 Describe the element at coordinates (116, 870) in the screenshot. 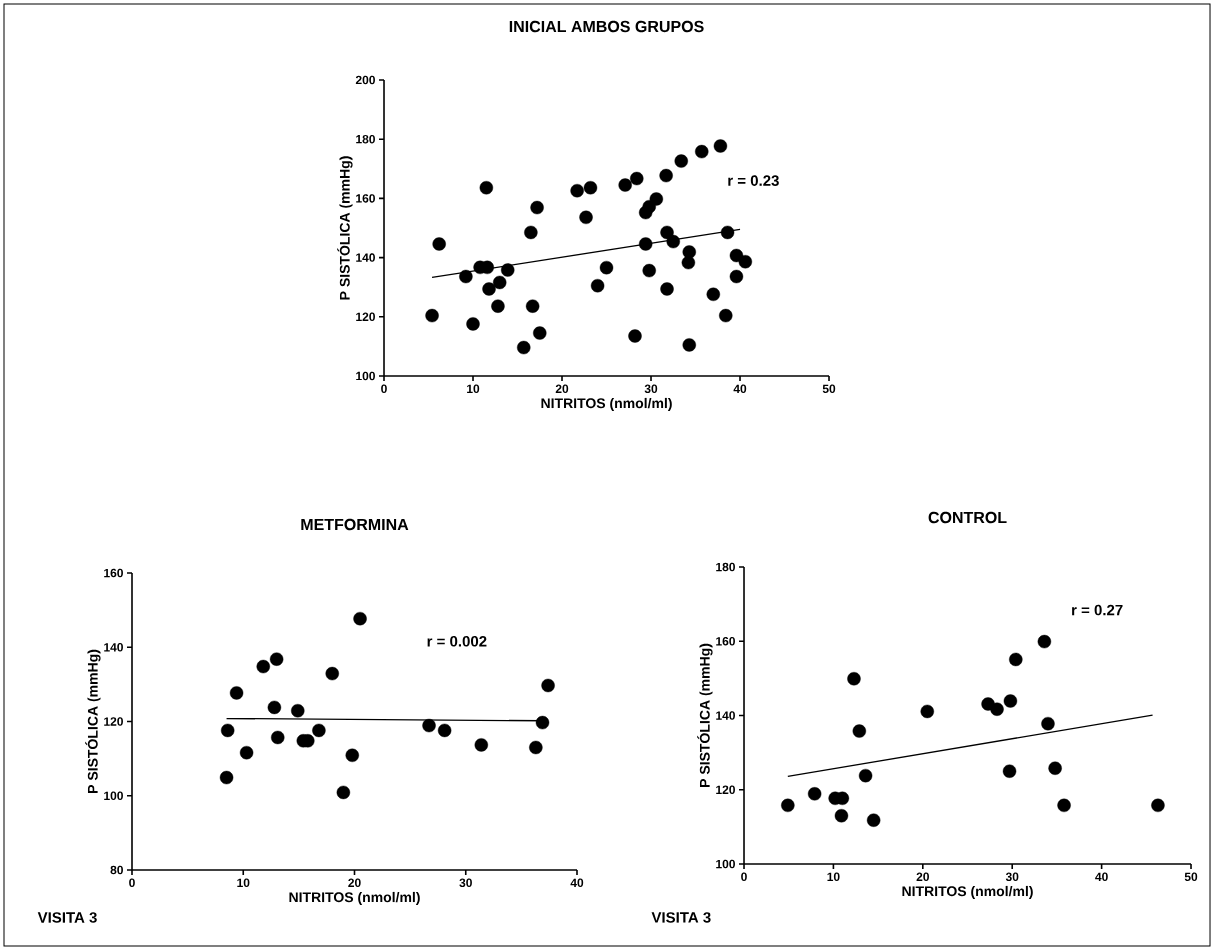

I see `y-tick-label: 80` at that location.